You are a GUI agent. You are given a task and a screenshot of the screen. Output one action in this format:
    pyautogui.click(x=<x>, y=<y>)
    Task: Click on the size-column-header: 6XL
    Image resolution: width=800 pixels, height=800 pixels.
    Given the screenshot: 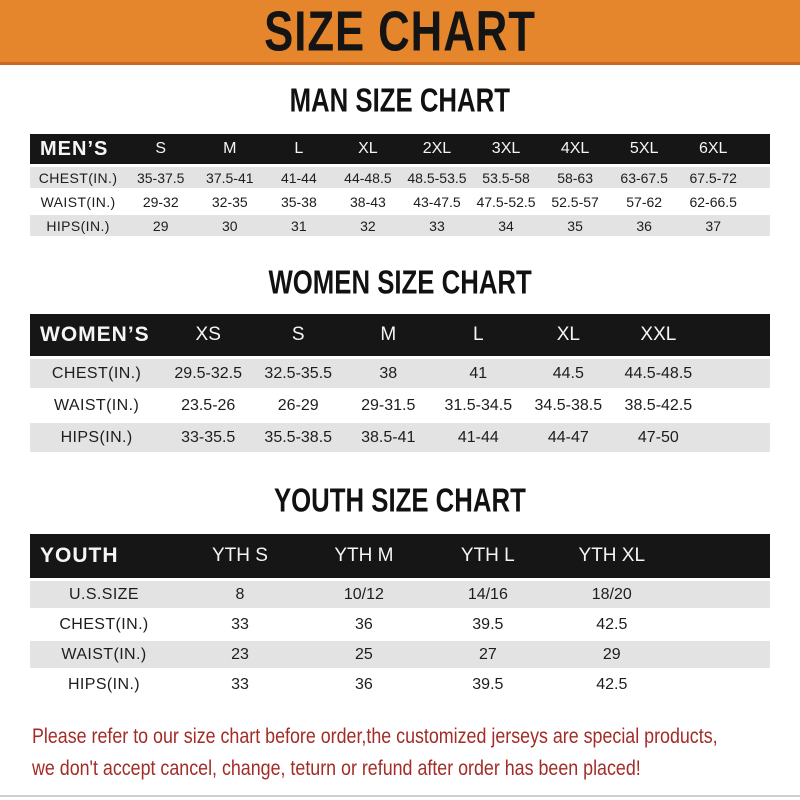 What is the action you would take?
    pyautogui.click(x=713, y=149)
    